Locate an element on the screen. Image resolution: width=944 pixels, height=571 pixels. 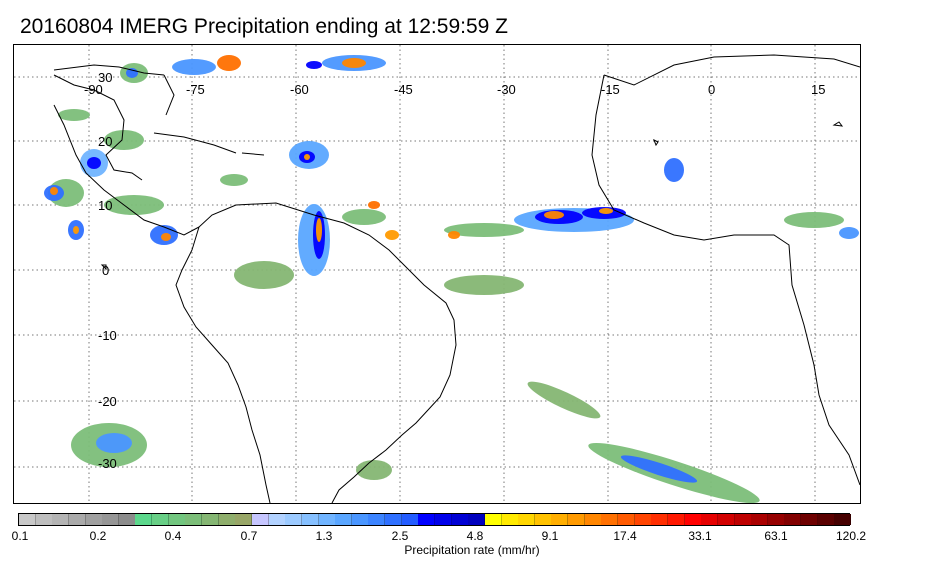
florida-coast is located at coordinates (169, 95).